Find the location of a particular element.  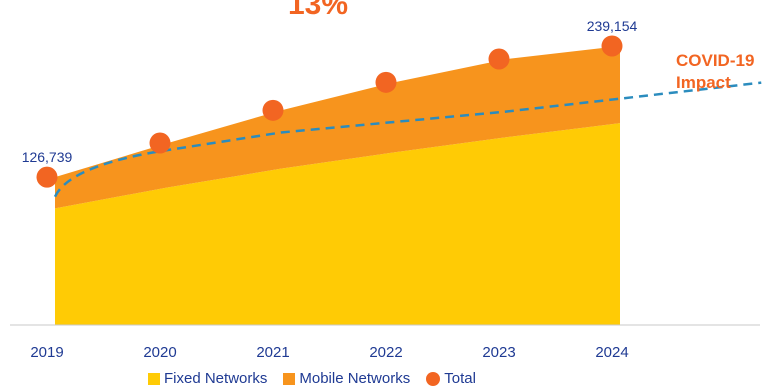

covid-annotation-line-1: COVID-19 is located at coordinates (715, 60).